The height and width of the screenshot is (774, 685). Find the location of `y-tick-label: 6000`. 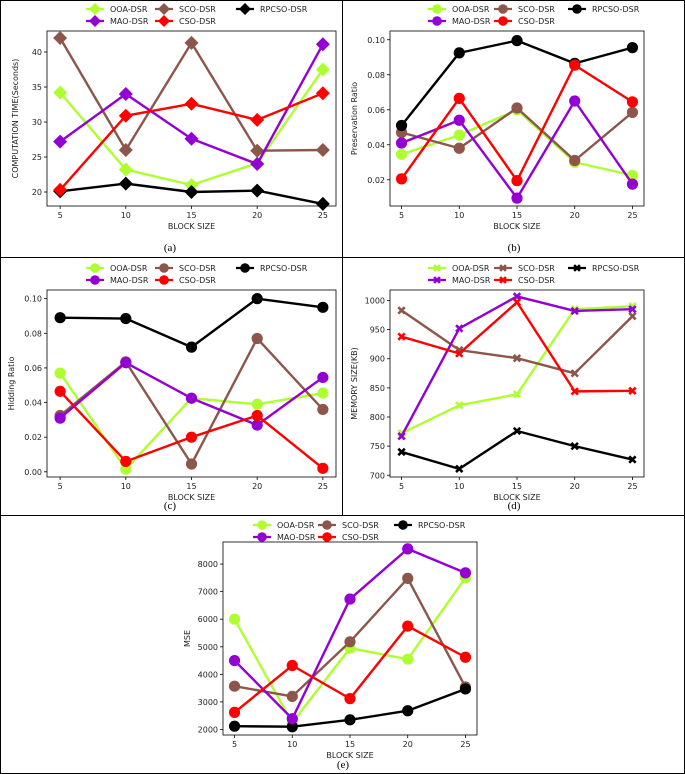

y-tick-label: 6000 is located at coordinates (208, 619).